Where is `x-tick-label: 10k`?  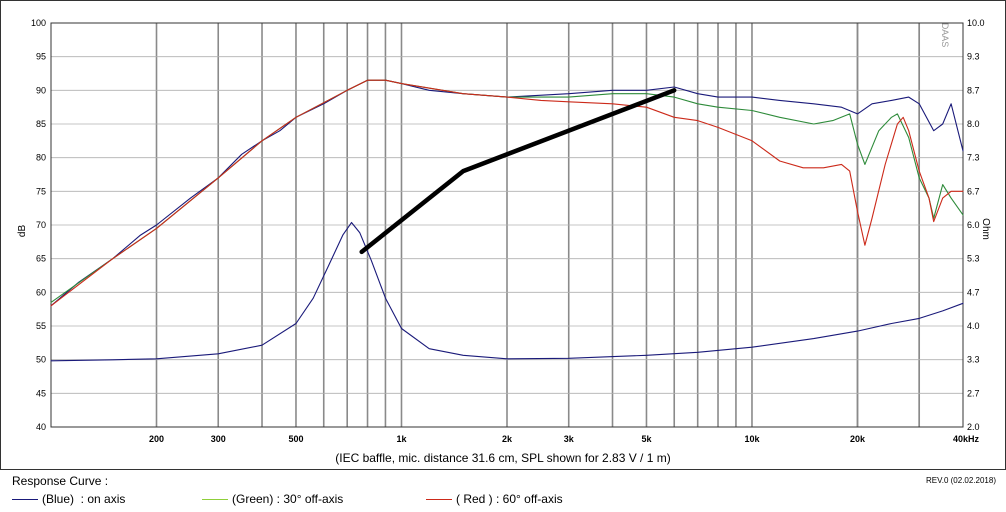 x-tick-label: 10k is located at coordinates (752, 439).